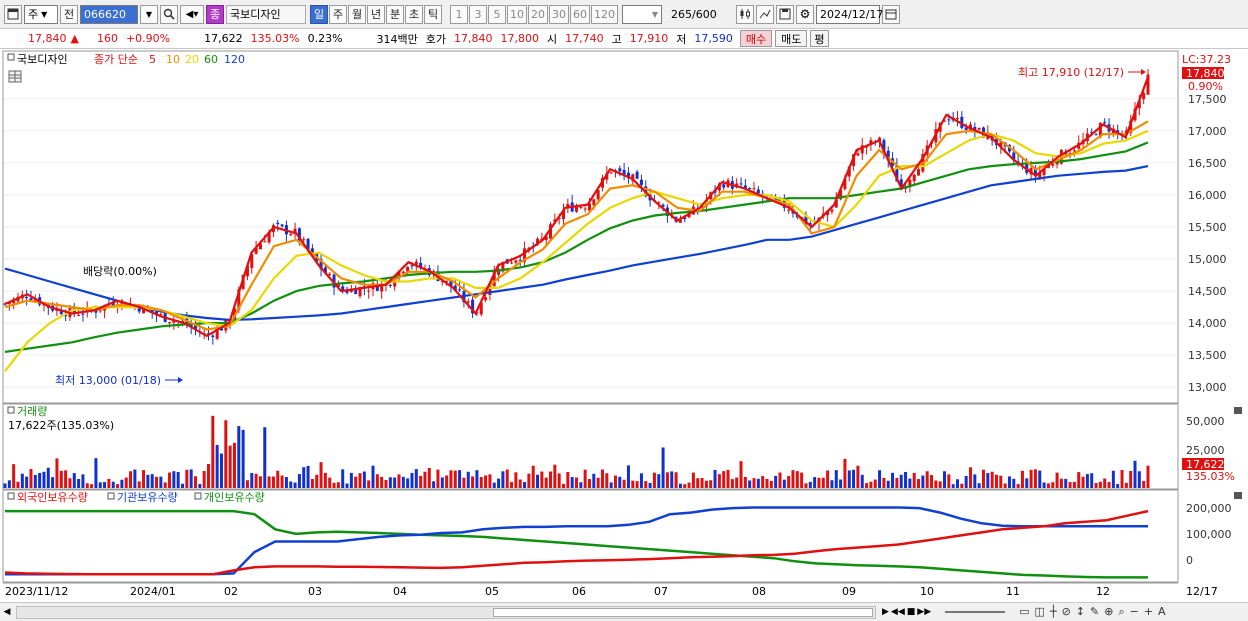 This screenshot has height=621, width=1248. What do you see at coordinates (192, 14) in the screenshot?
I see `speaker-icon: ◀▾` at bounding box center [192, 14].